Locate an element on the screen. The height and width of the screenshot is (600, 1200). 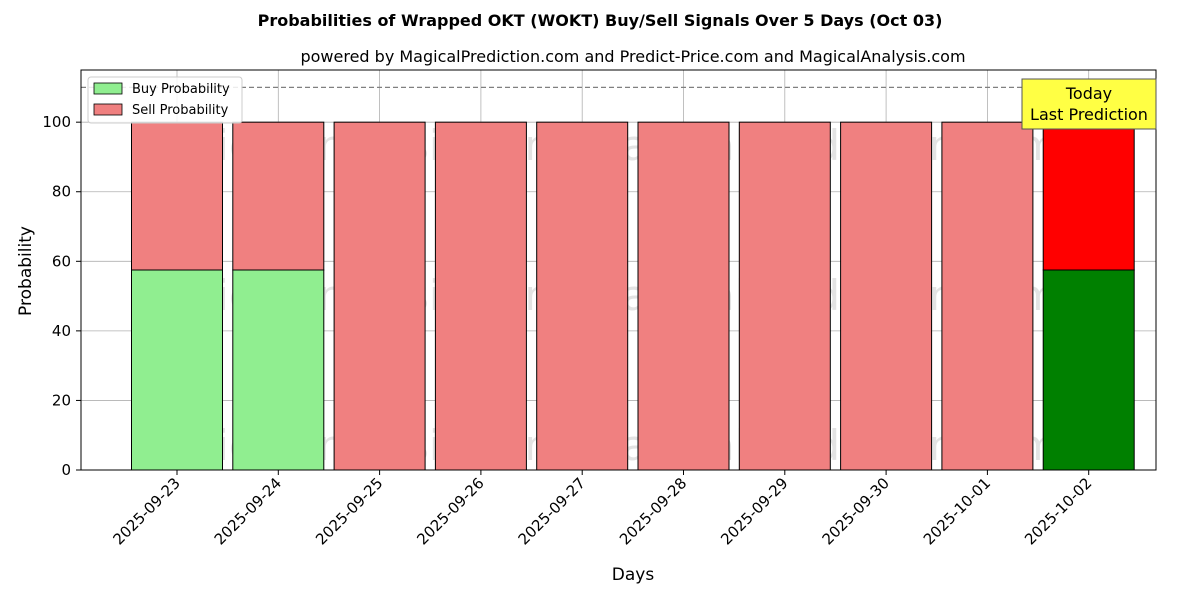
x-tick-label: 2025-10-02 is located at coordinates (1058, 511).